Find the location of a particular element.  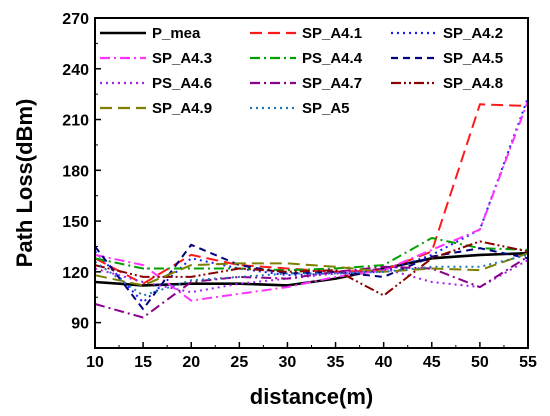

legend-label: SP_A5 is located at coordinates (326, 108).